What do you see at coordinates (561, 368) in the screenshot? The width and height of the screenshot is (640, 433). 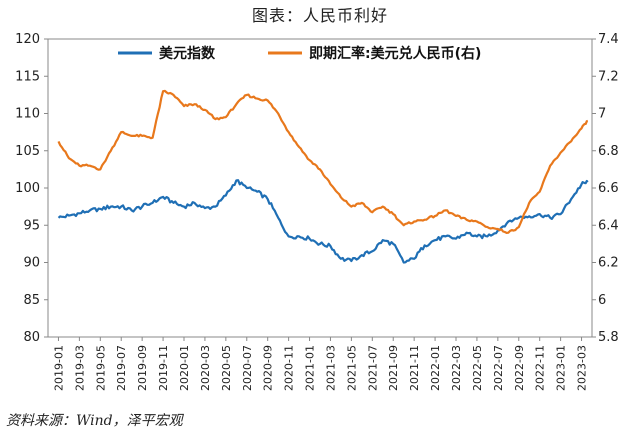 I see `x-tick-label: 2023-01` at bounding box center [561, 368].